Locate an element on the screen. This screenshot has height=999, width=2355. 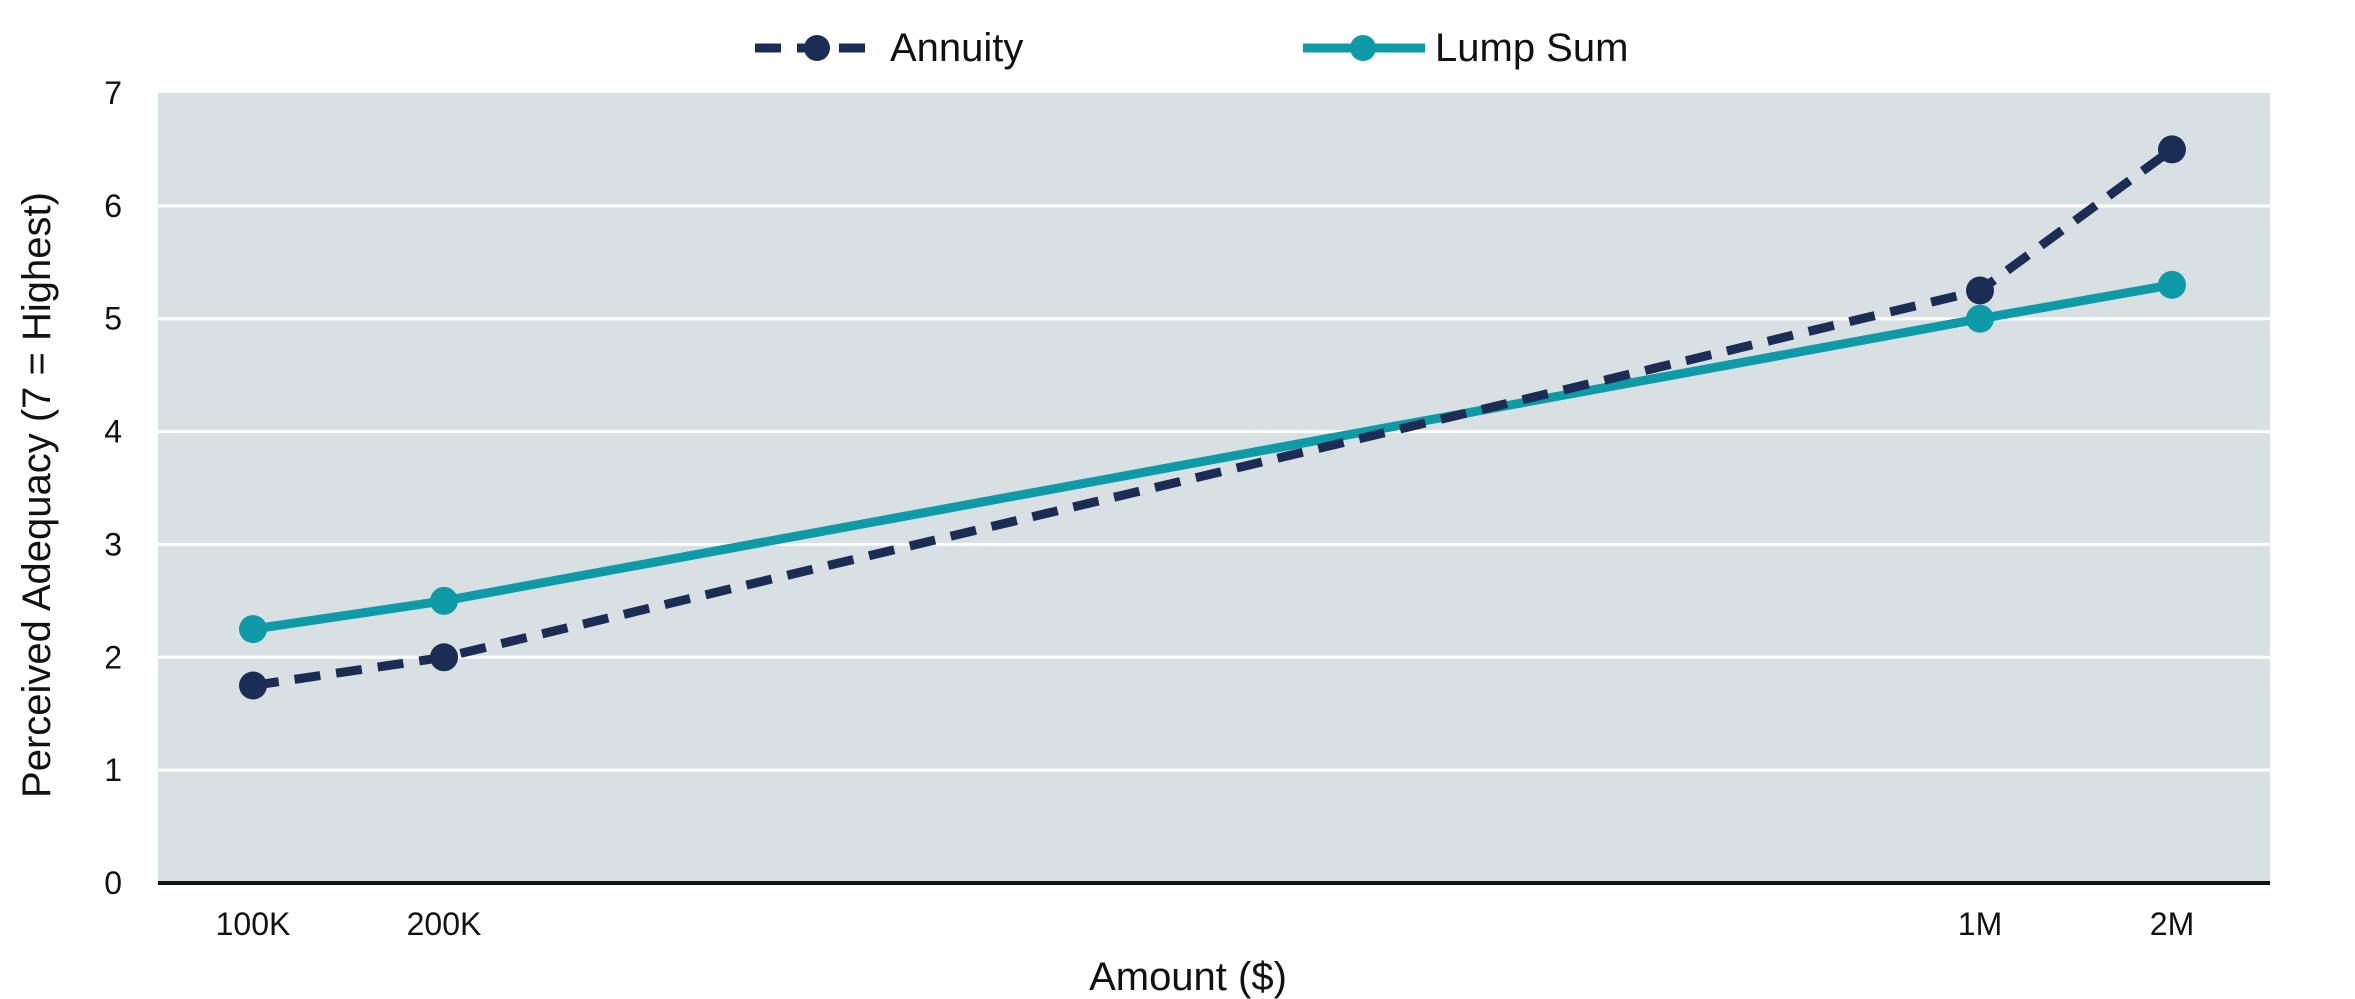
y-axis-ticks: 0 1 2 3 4 5 6 7 is located at coordinates (113, 488).